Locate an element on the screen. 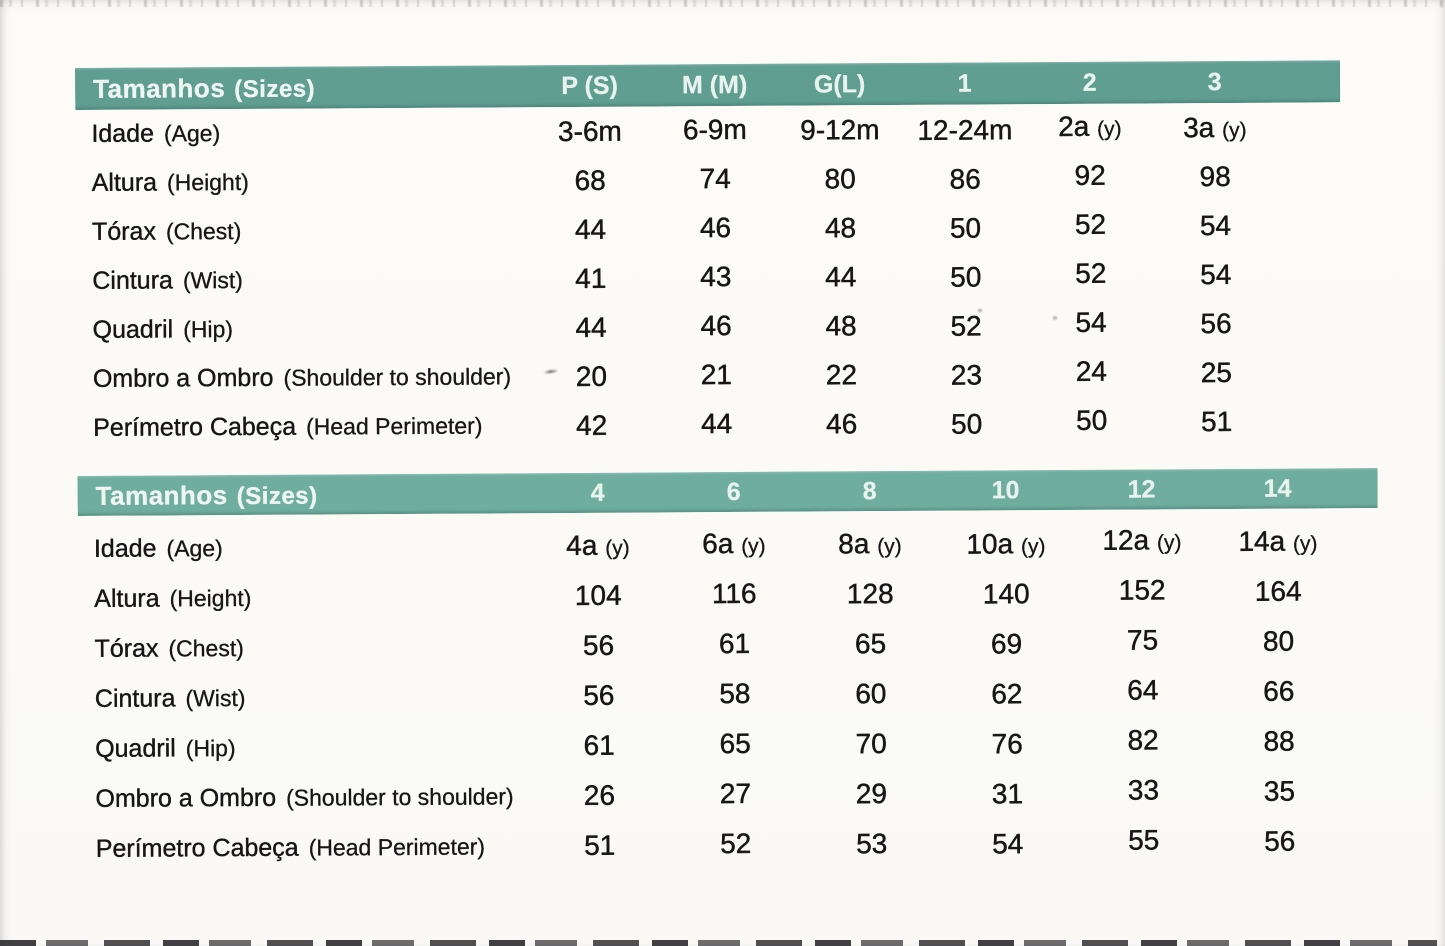 This screenshot has height=946, width=1445. value-cell: 70 is located at coordinates (871, 744).